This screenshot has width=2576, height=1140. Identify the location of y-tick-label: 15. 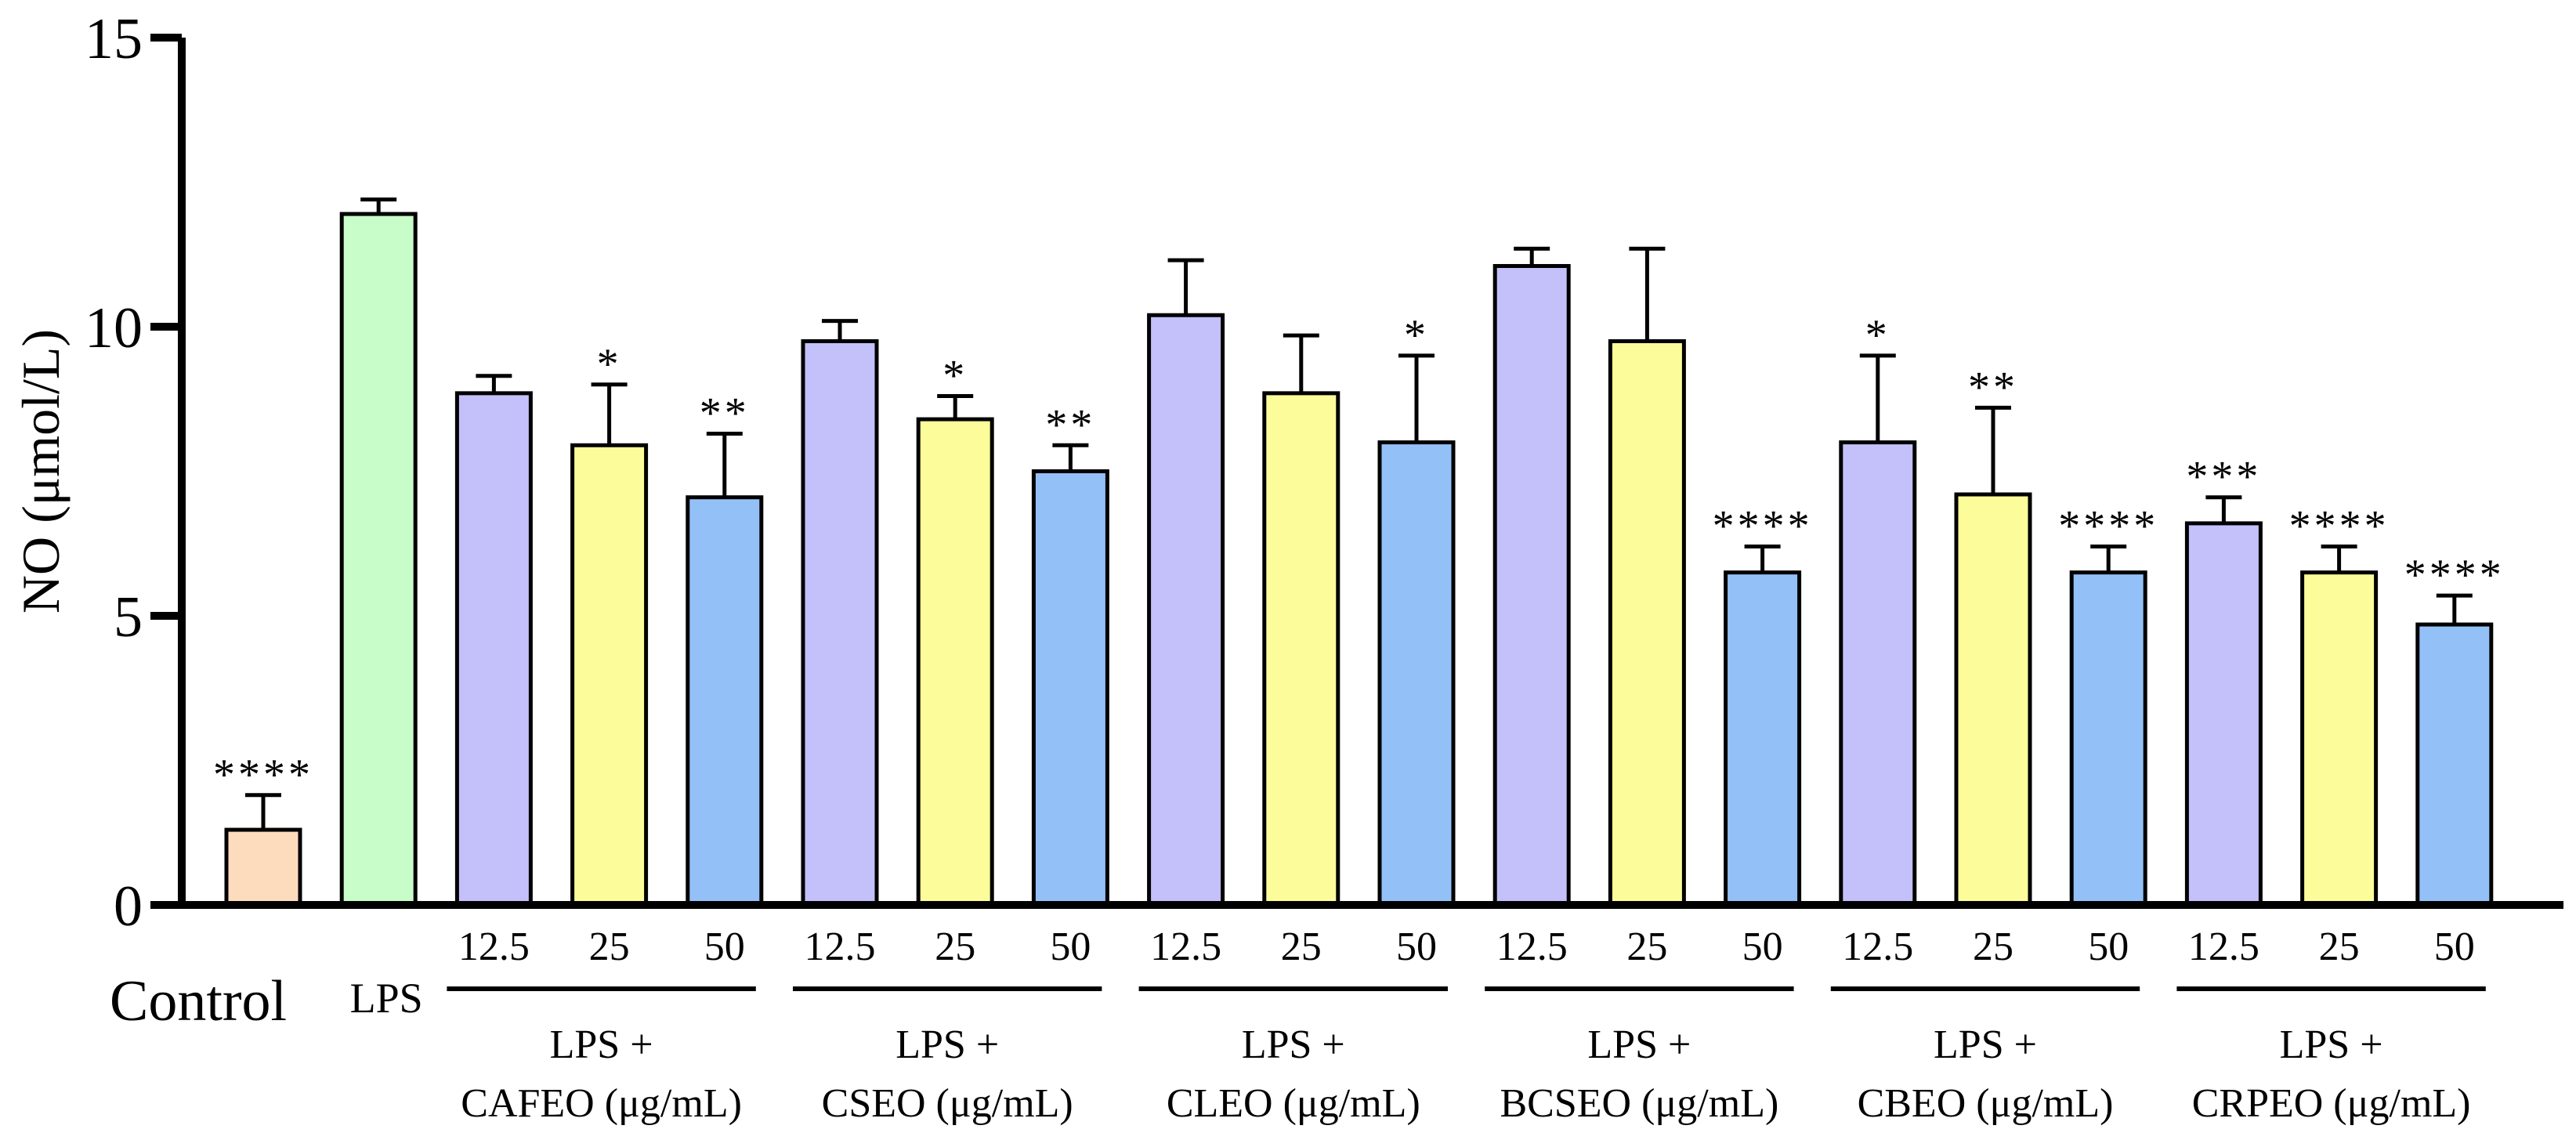
(114, 39).